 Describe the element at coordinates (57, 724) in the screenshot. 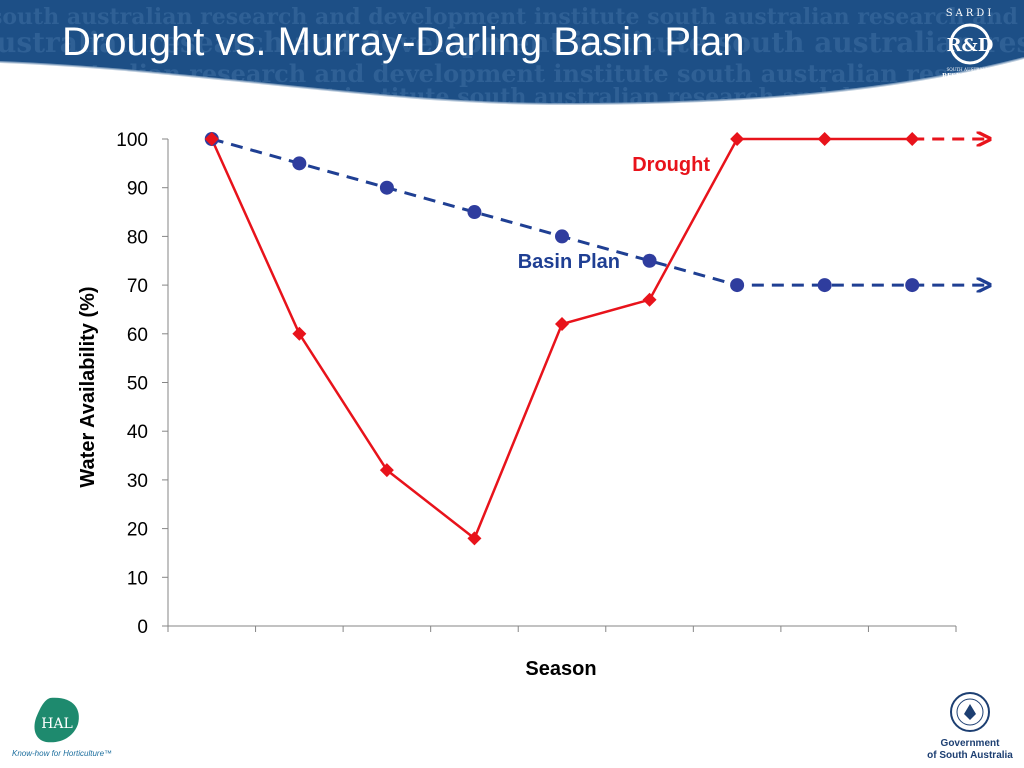

I see `hal-mark: HAL` at that location.